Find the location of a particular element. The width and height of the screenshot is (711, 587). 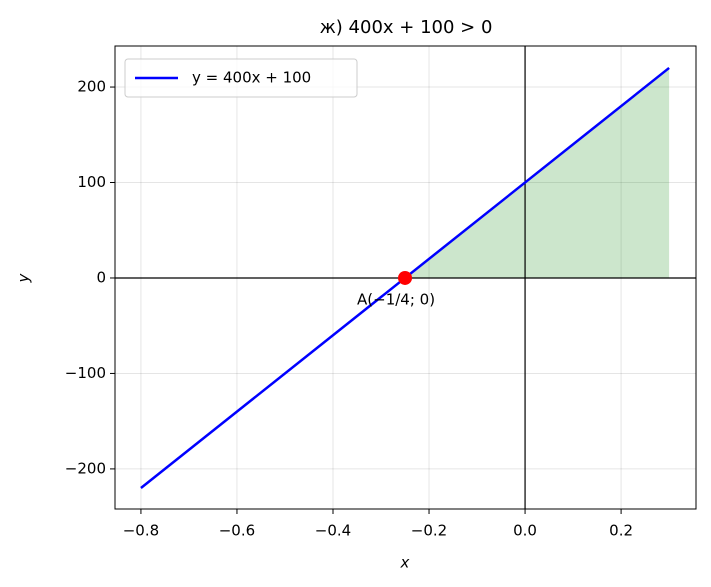

y-axis-label: y is located at coordinates (24, 277).